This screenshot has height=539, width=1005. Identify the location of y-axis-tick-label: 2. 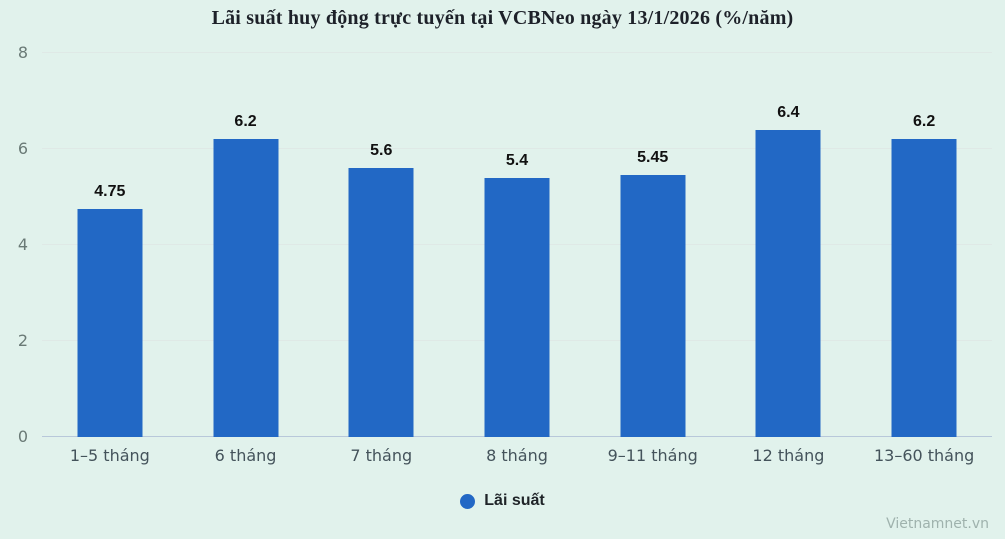
(22, 340).